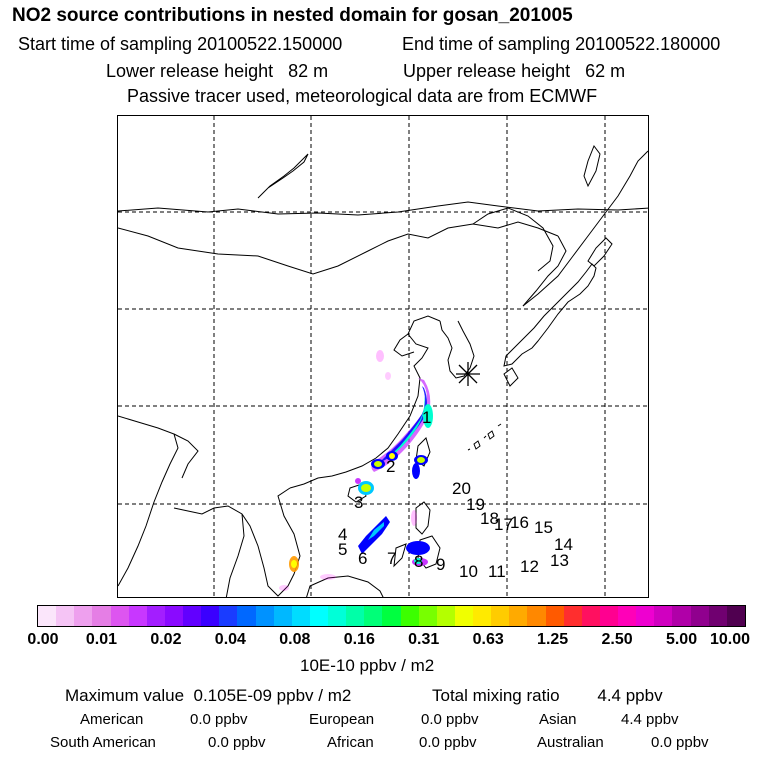  Describe the element at coordinates (448, 742) in the screenshot. I see `continent-african-value: 0.0 ppbv` at that location.